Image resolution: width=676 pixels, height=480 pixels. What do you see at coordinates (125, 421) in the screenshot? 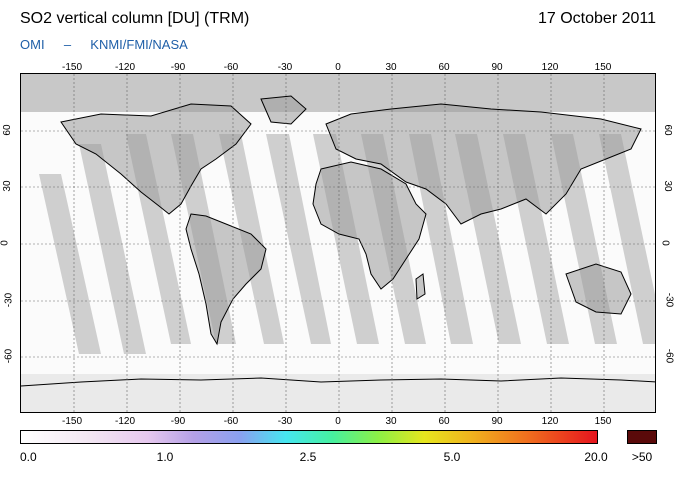
I see `lon-tick-bottom: -120` at bounding box center [125, 421].